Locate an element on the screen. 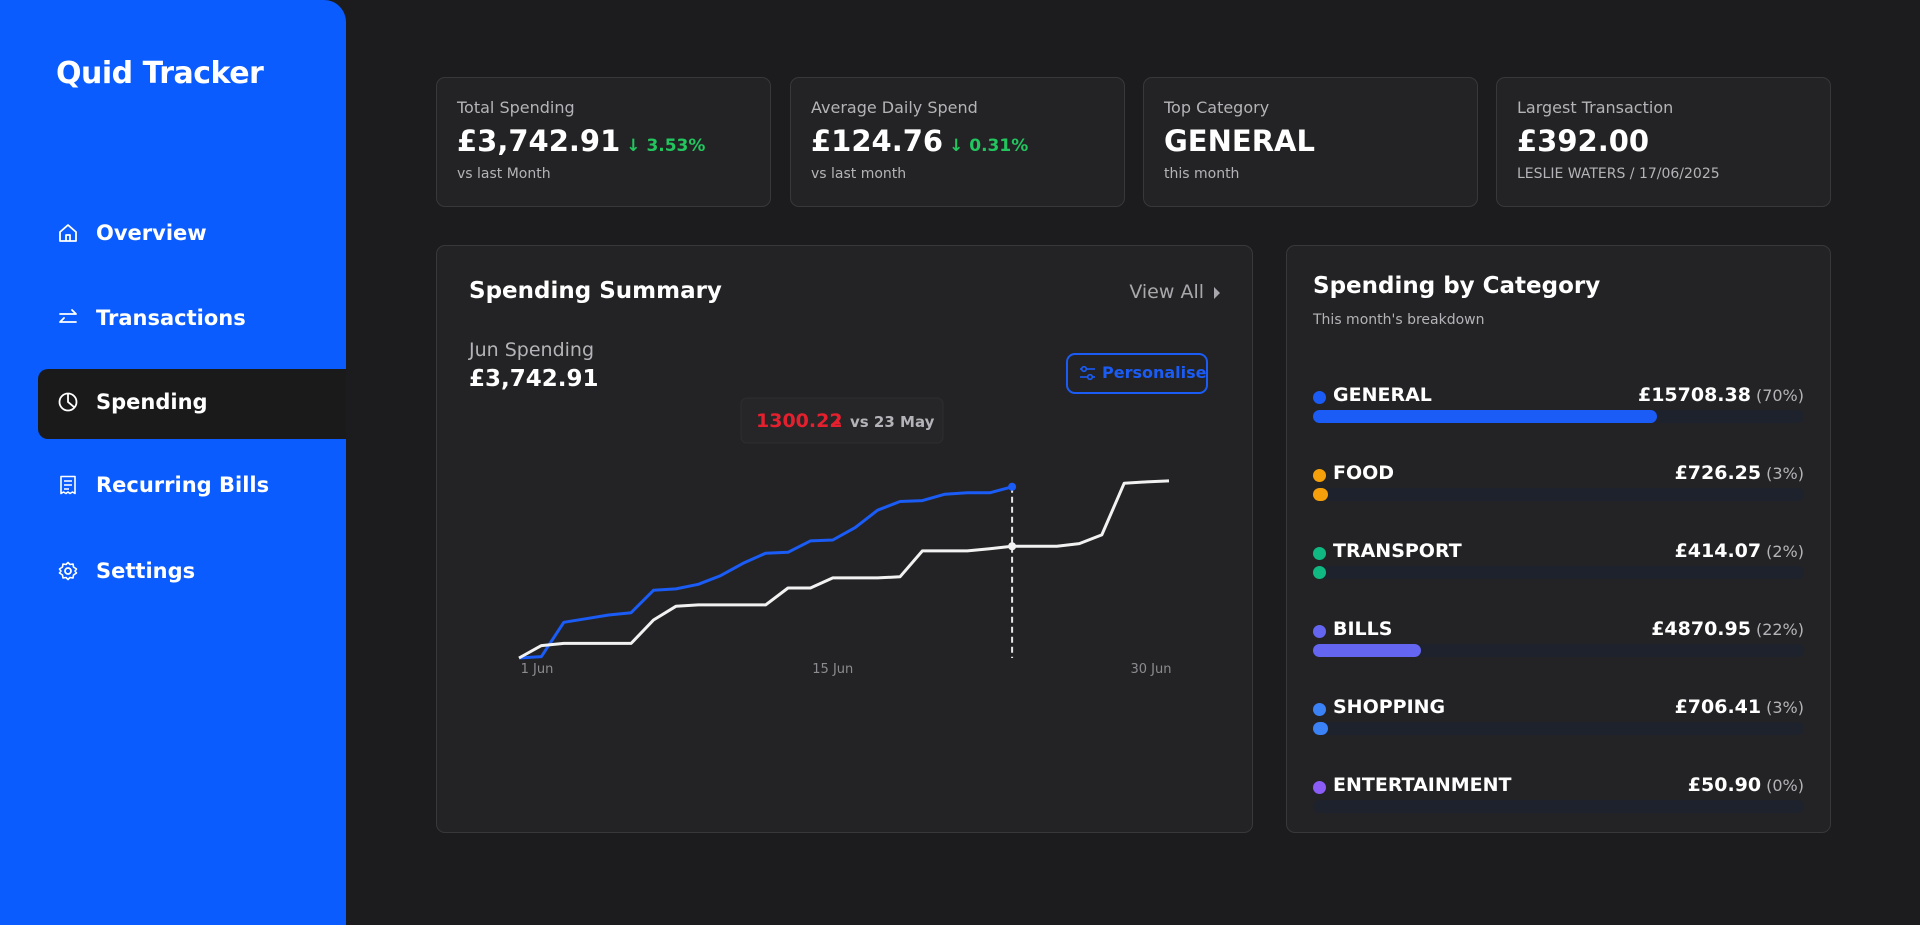 Image resolution: width=1920 pixels, height=925 pixels. category-amount: £414.07 (2%) is located at coordinates (1739, 551).